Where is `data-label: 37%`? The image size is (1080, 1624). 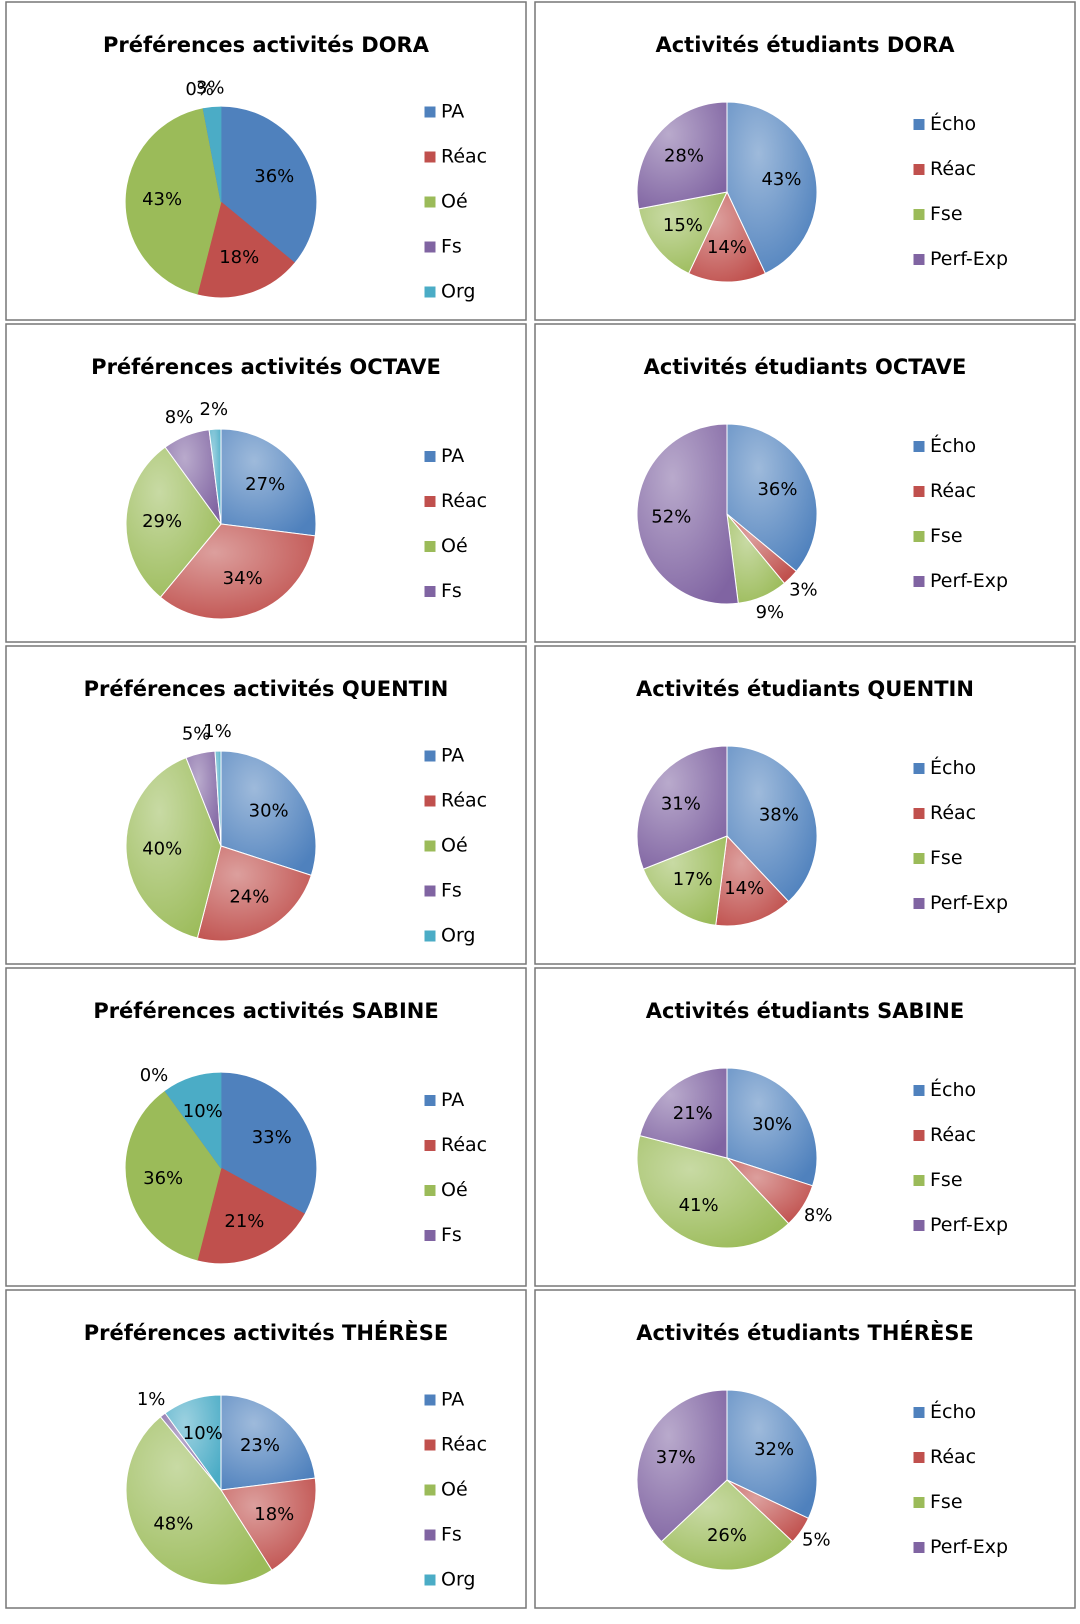
data-label: 37% is located at coordinates (676, 1457).